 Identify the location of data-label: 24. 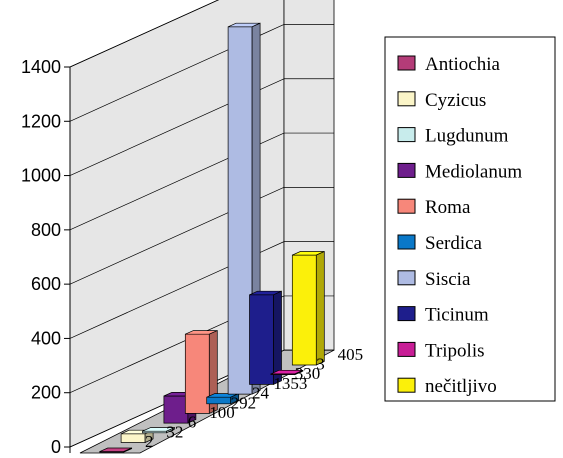
(261, 393).